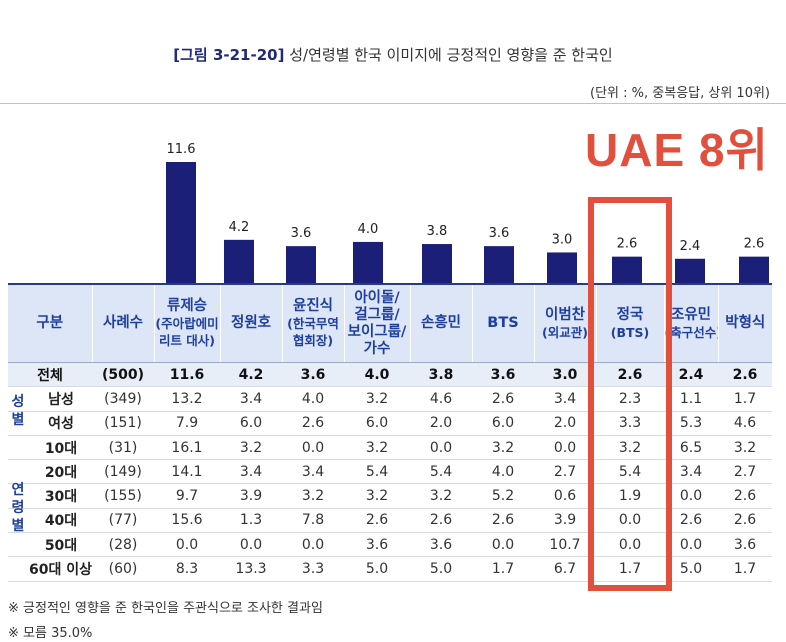 The image size is (786, 642). Describe the element at coordinates (754, 244) in the screenshot. I see `bar-label-10: 2.6` at that location.